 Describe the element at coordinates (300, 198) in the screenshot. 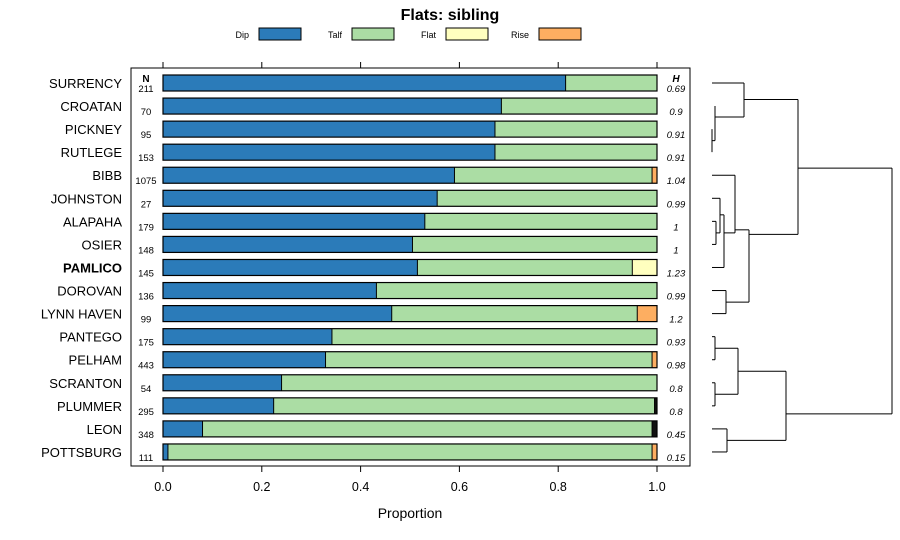

I see `bar-segment-johnston-dip` at that location.